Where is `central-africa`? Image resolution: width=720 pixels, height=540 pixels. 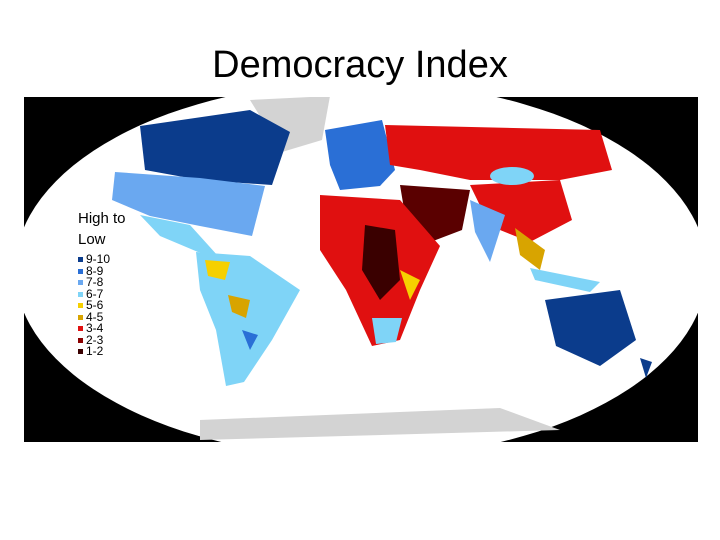
central-africa is located at coordinates (381, 262).